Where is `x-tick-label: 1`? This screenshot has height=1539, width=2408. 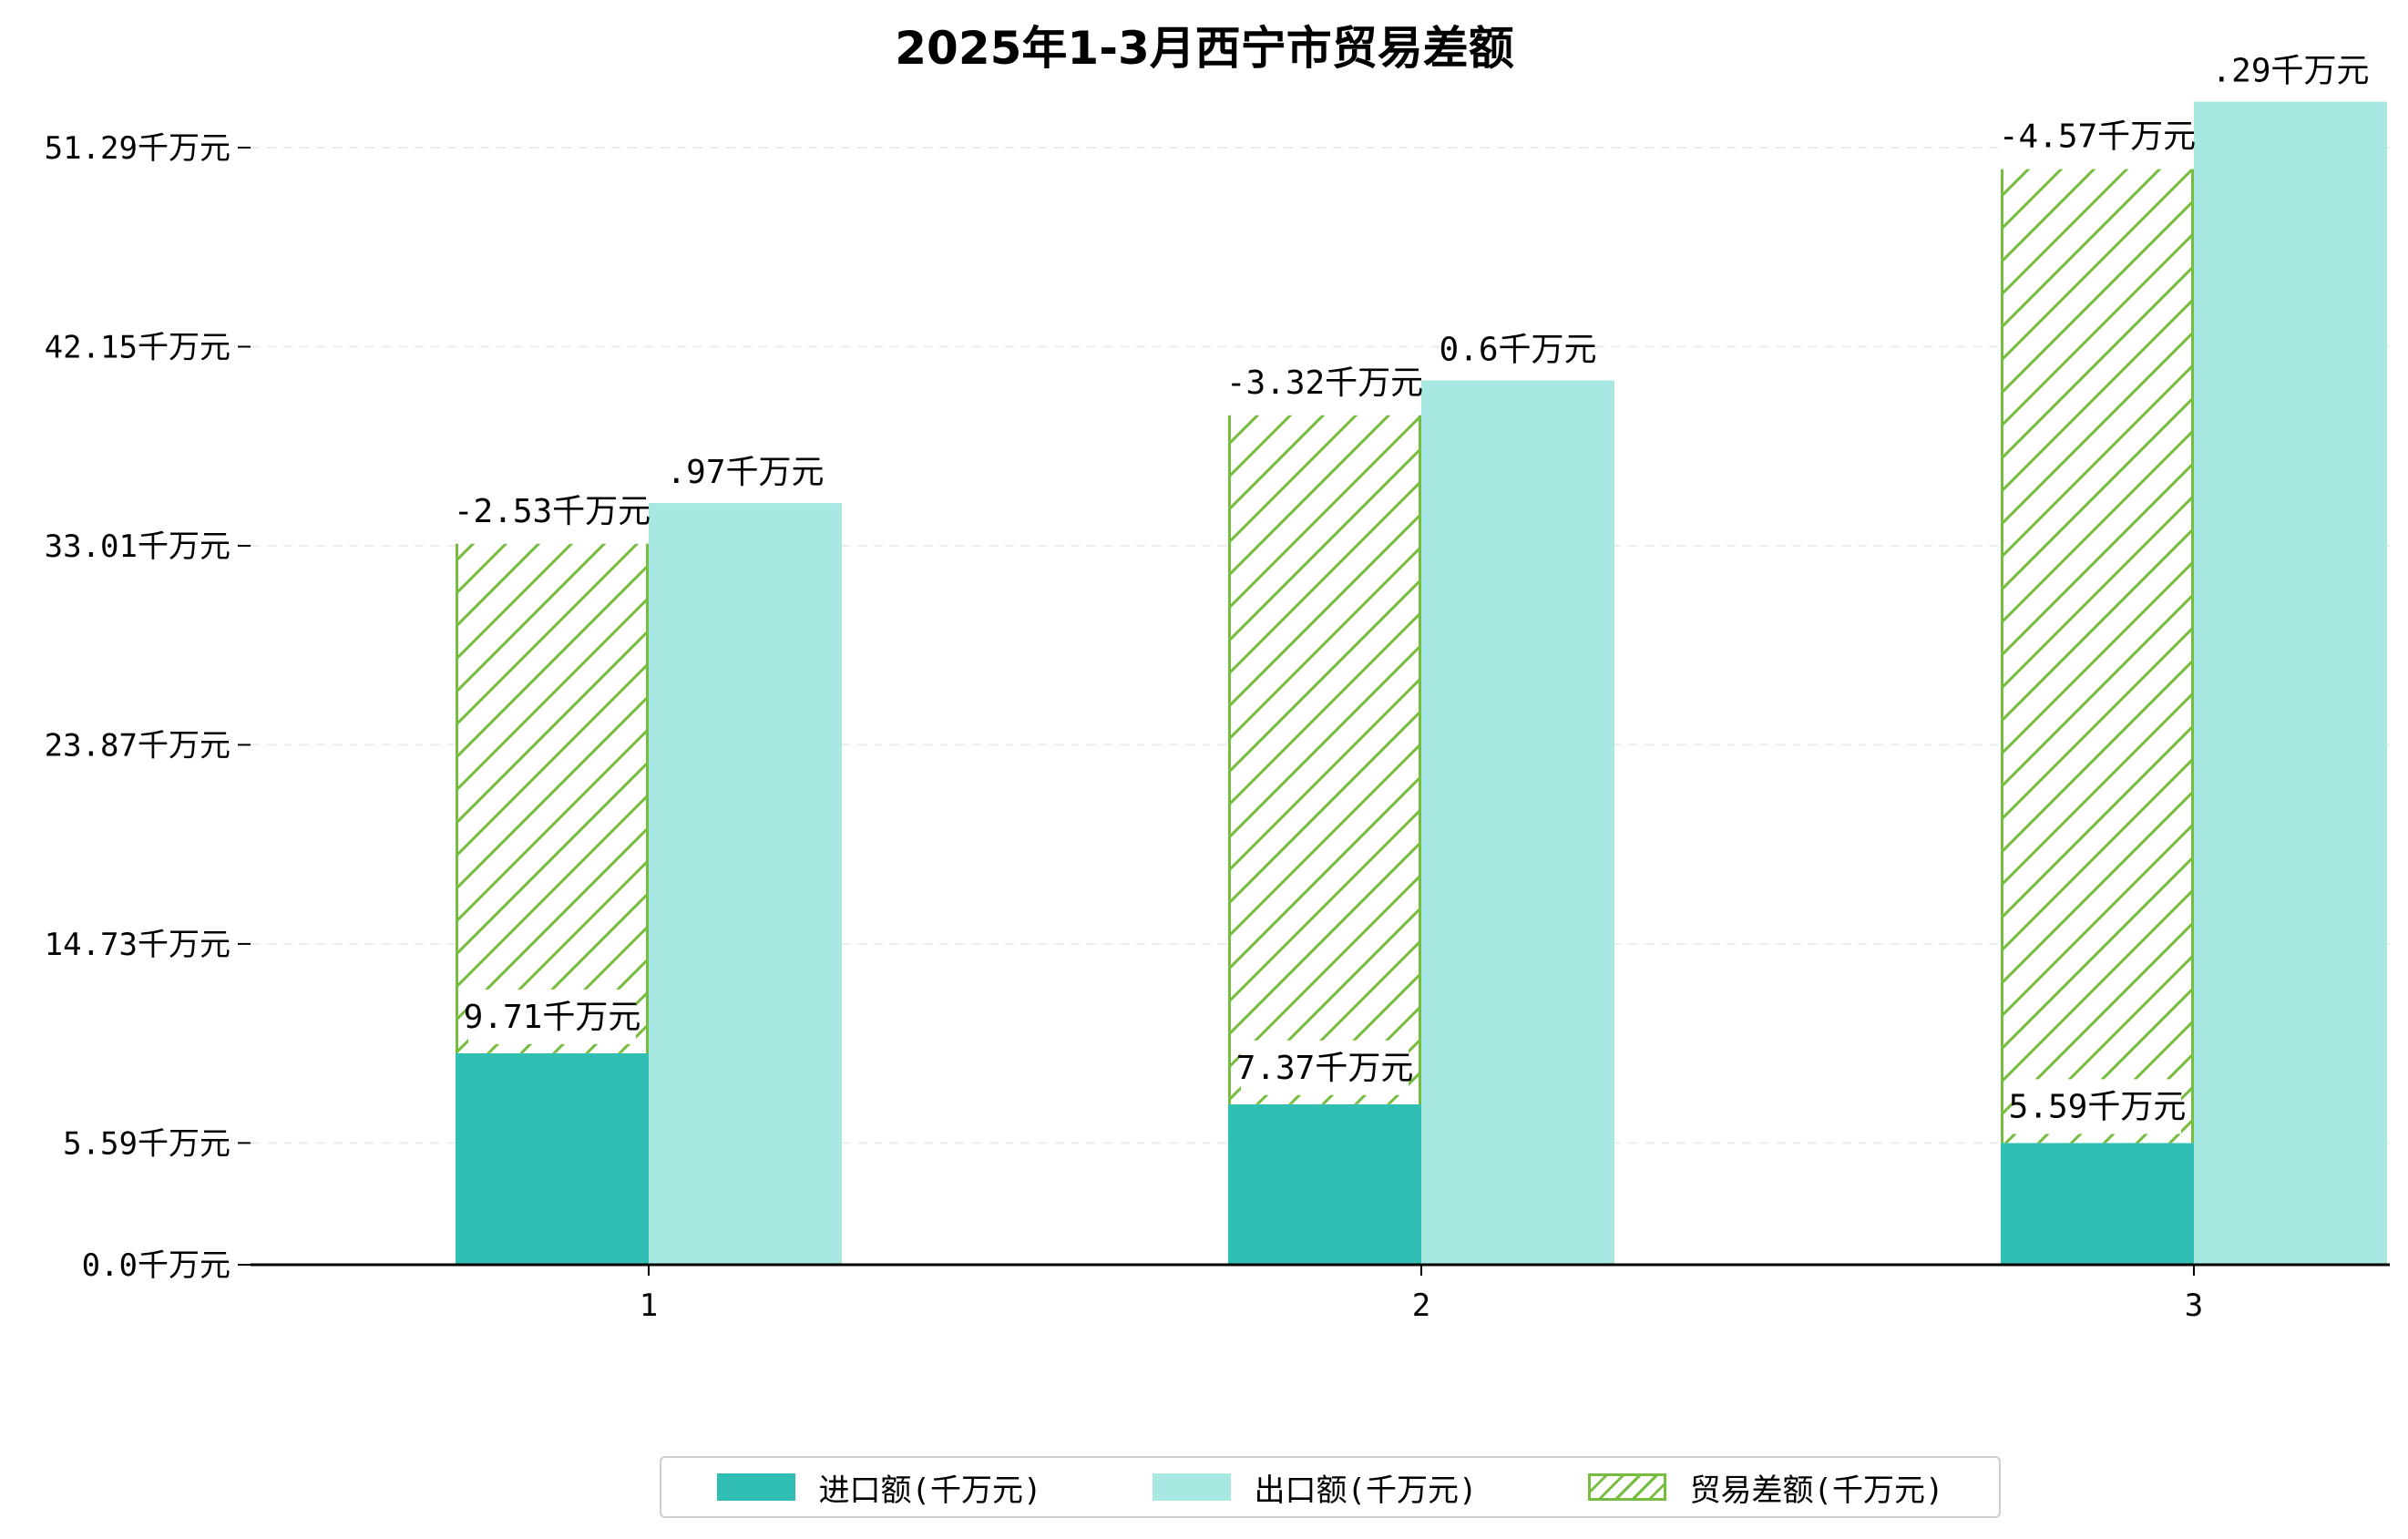
x-tick-label: 1 is located at coordinates (649, 1306).